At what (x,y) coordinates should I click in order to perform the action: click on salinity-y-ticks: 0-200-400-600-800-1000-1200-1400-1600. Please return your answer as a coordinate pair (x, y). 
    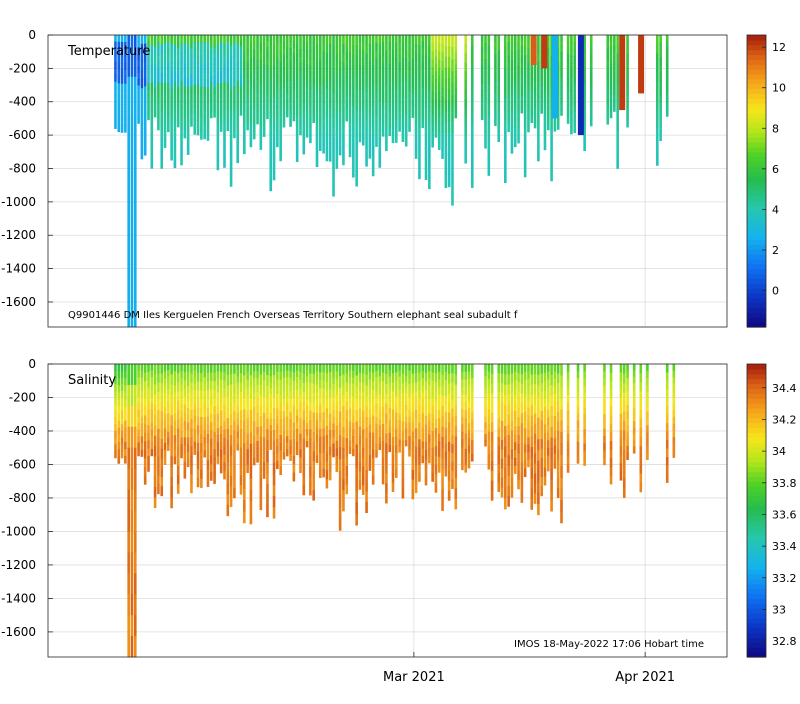
    Looking at the image, I should click on (27, 498).